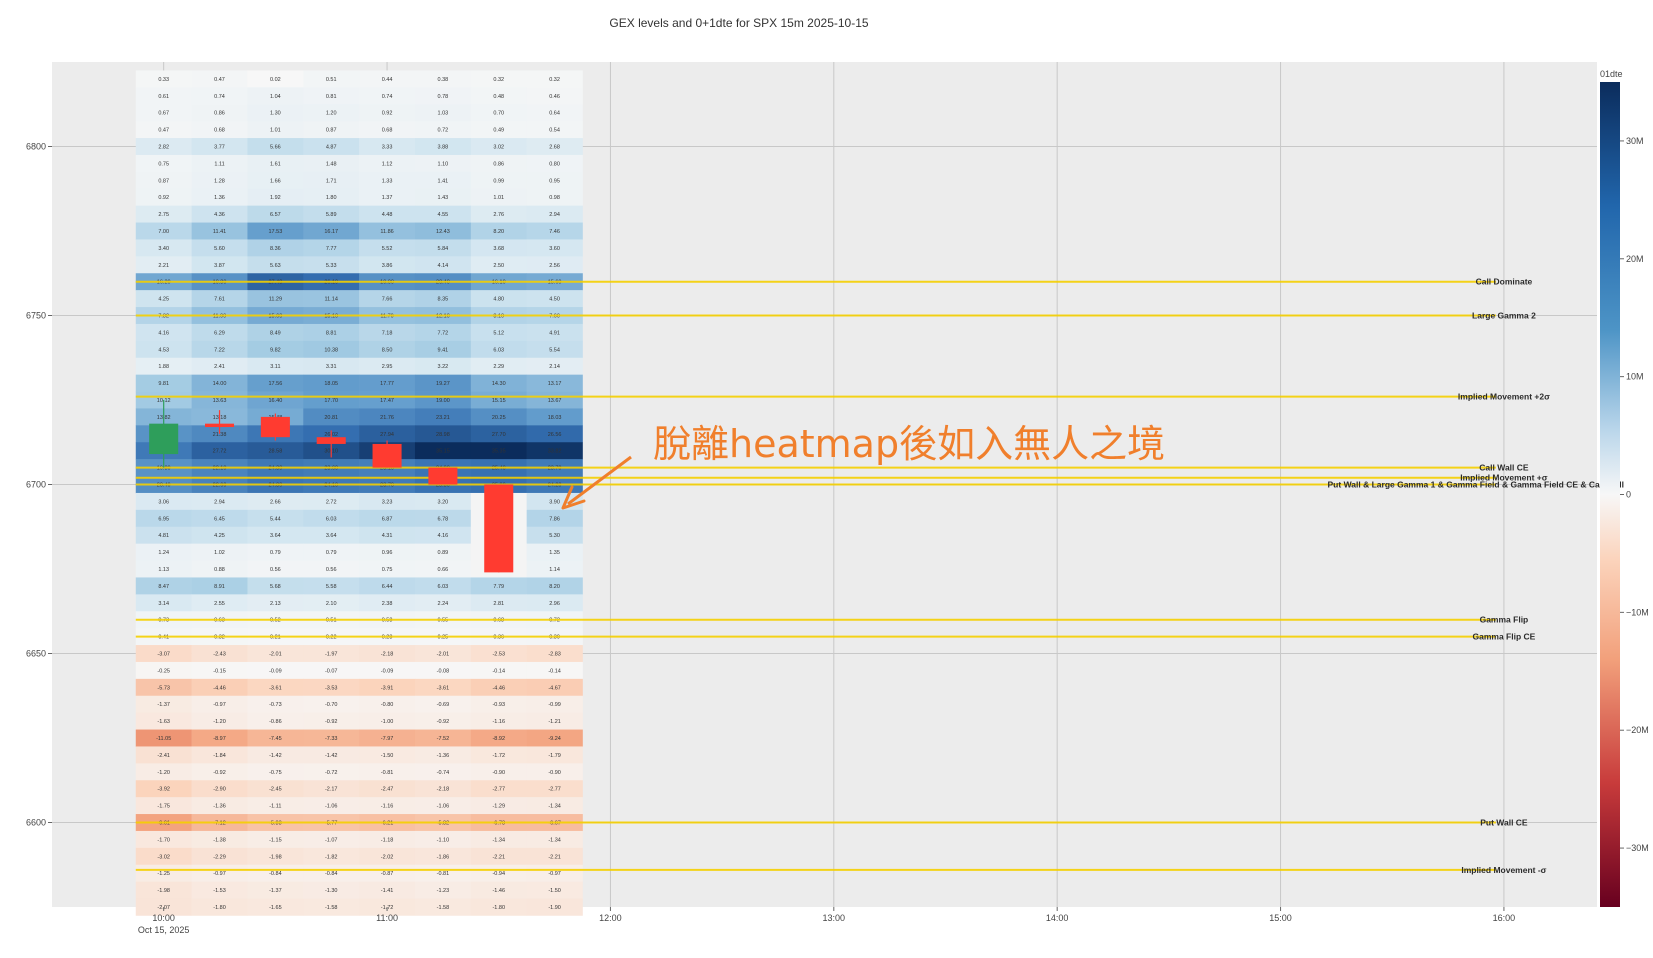 The height and width of the screenshot is (958, 1653). I want to click on heatmap-cell-label: 5.66, so click(275, 148).